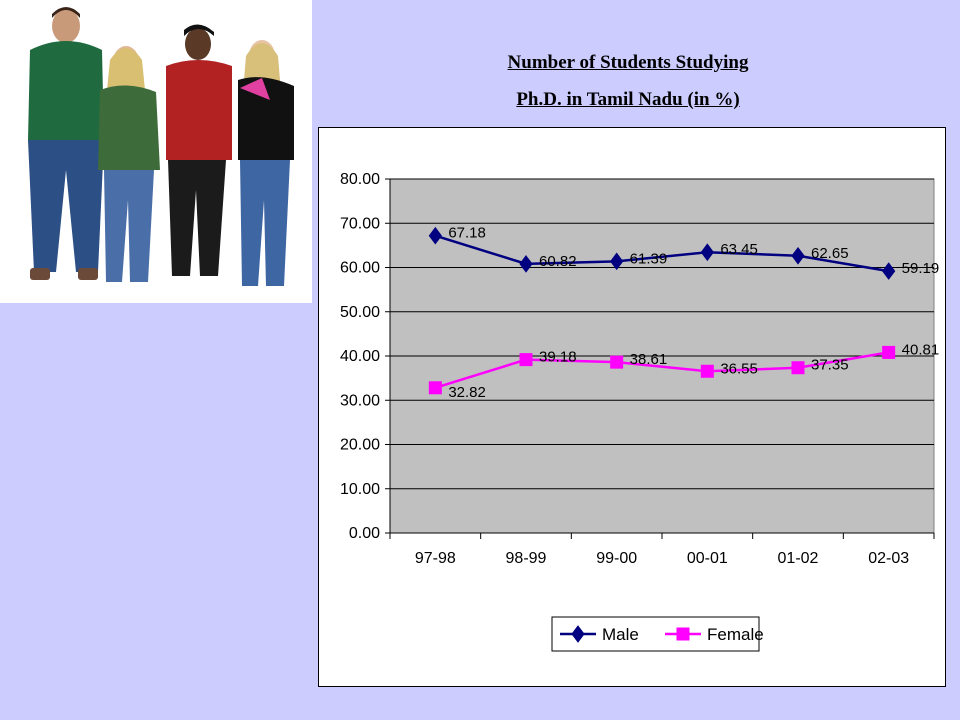 Image resolution: width=960 pixels, height=720 pixels. What do you see at coordinates (435, 558) in the screenshot?
I see `x-tick-label: 97-98` at bounding box center [435, 558].